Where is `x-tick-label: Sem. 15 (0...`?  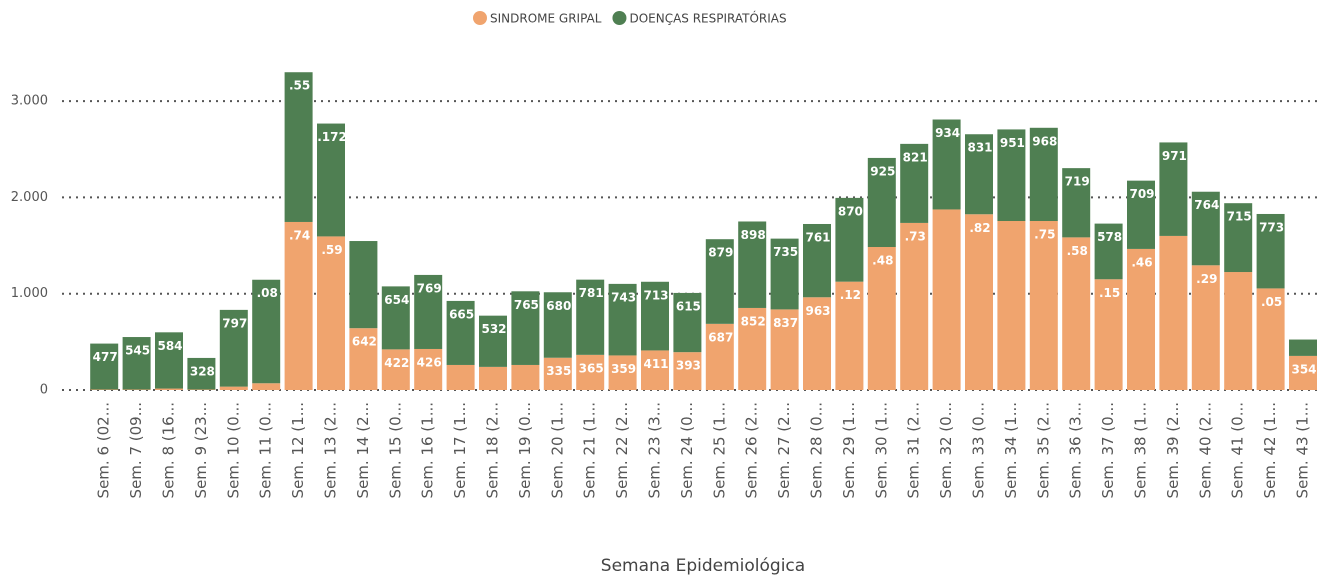 x-tick-label: Sem. 15 (0... is located at coordinates (395, 450).